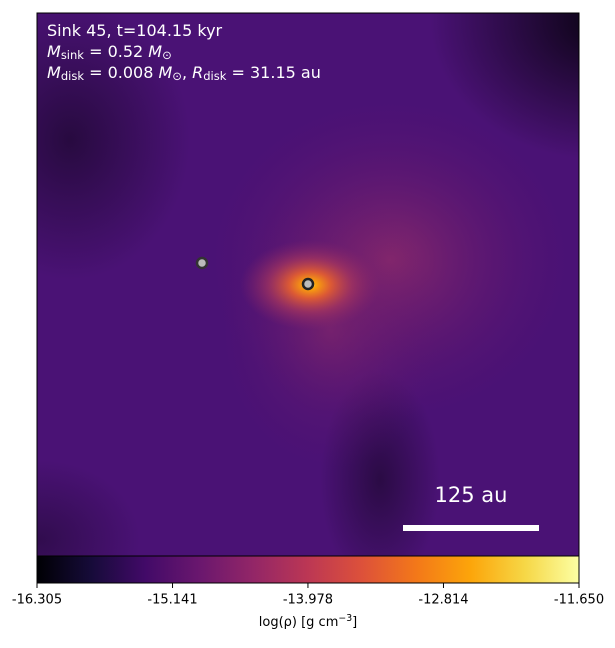  What do you see at coordinates (197, 72) in the screenshot?
I see `text-segment: R` at bounding box center [197, 72].